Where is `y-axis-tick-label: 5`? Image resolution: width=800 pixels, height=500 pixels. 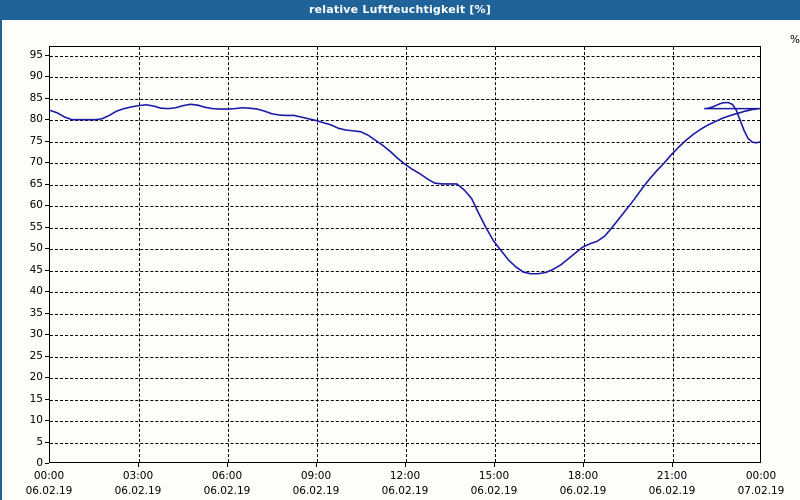 y-axis-tick-label: 5 is located at coordinates (39, 441).